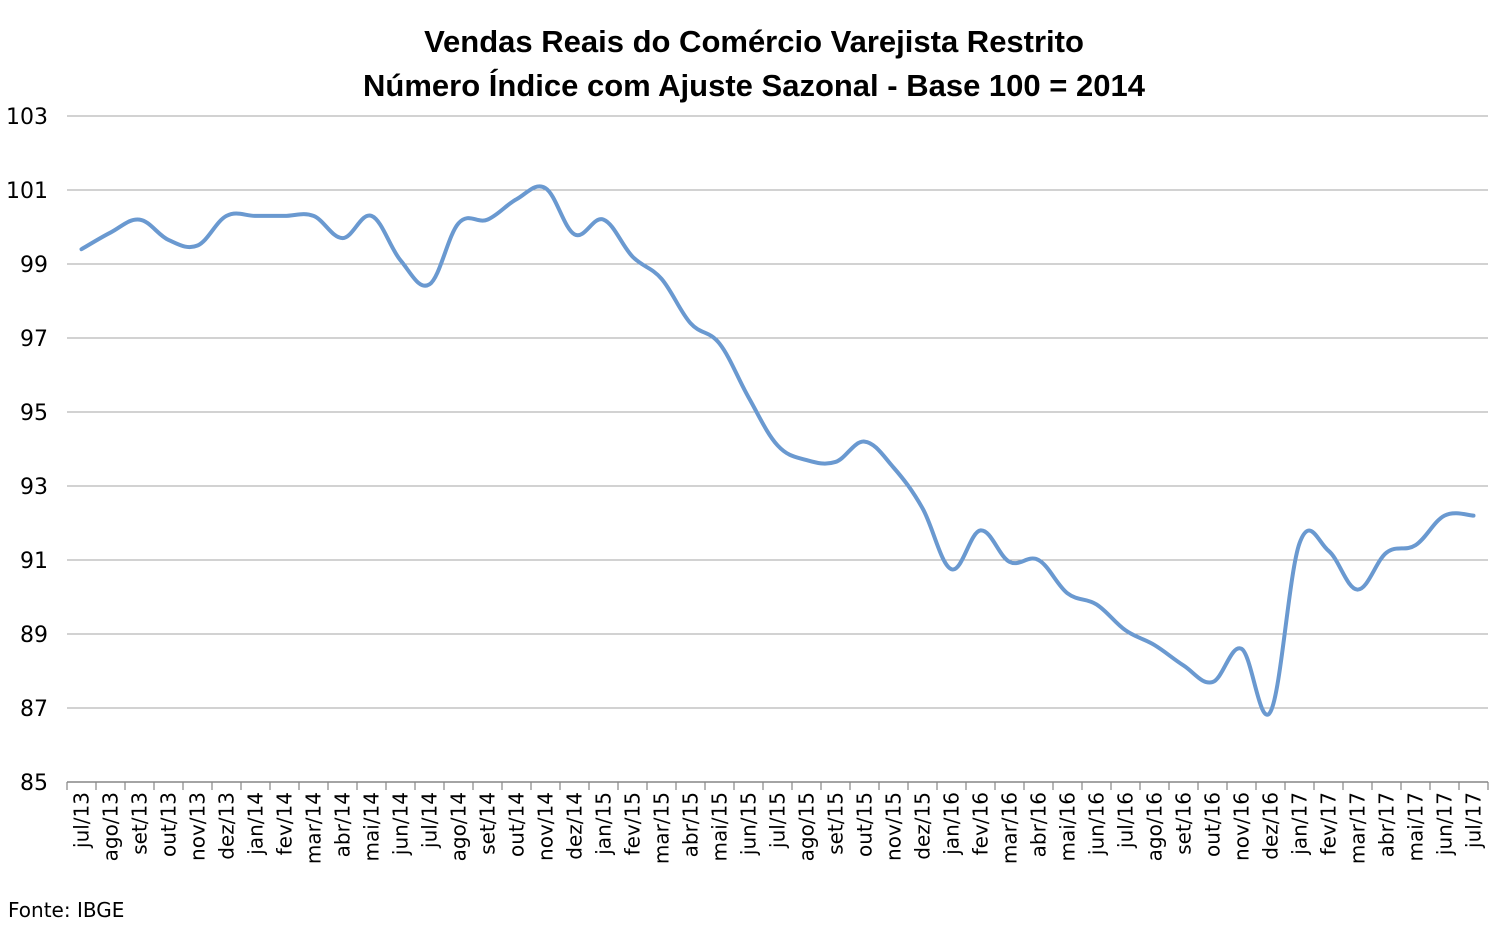 This screenshot has width=1500, height=926. Describe the element at coordinates (894, 826) in the screenshot. I see `x-tick-label: nov/15` at that location.